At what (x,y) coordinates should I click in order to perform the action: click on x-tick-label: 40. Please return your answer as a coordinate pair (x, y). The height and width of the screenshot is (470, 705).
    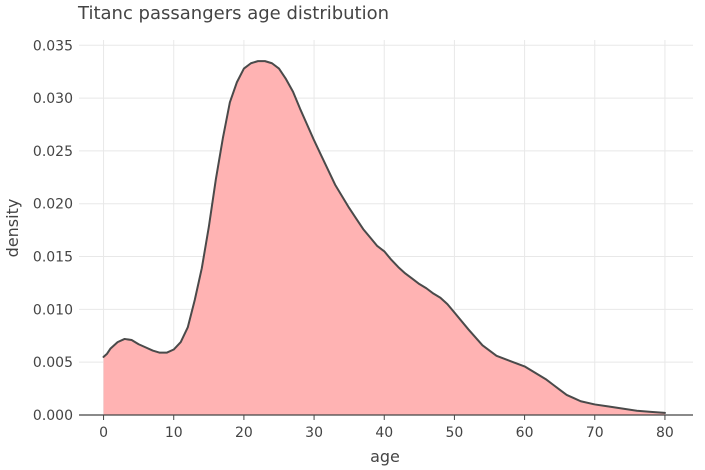
    Looking at the image, I should click on (384, 433).